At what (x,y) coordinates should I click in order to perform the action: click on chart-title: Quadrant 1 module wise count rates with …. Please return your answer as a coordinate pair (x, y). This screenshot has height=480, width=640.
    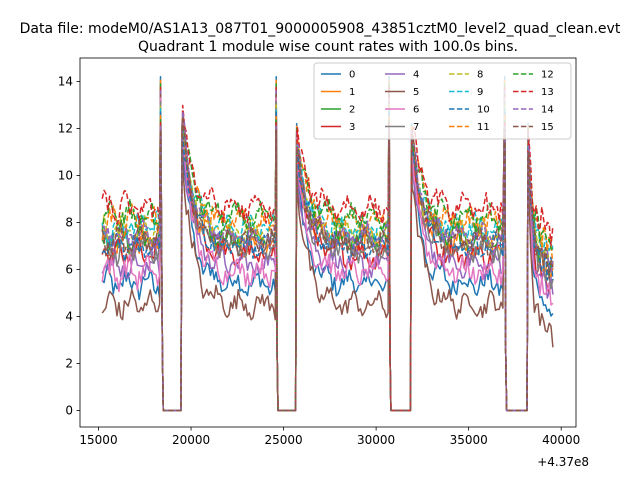
    Looking at the image, I should click on (328, 47).